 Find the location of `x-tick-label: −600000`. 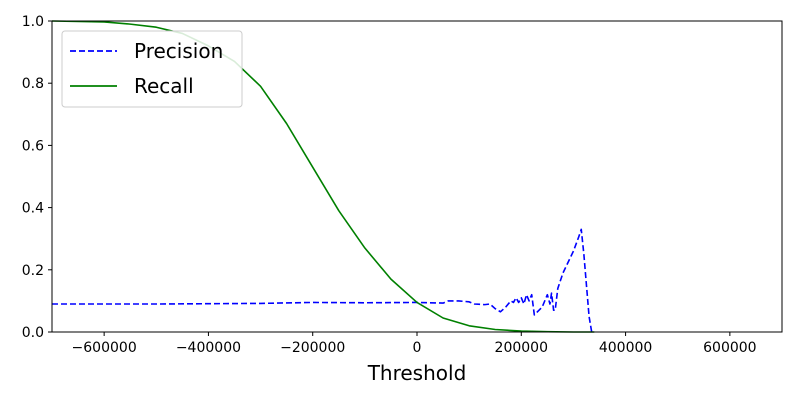

x-tick-label: −600000 is located at coordinates (104, 348).